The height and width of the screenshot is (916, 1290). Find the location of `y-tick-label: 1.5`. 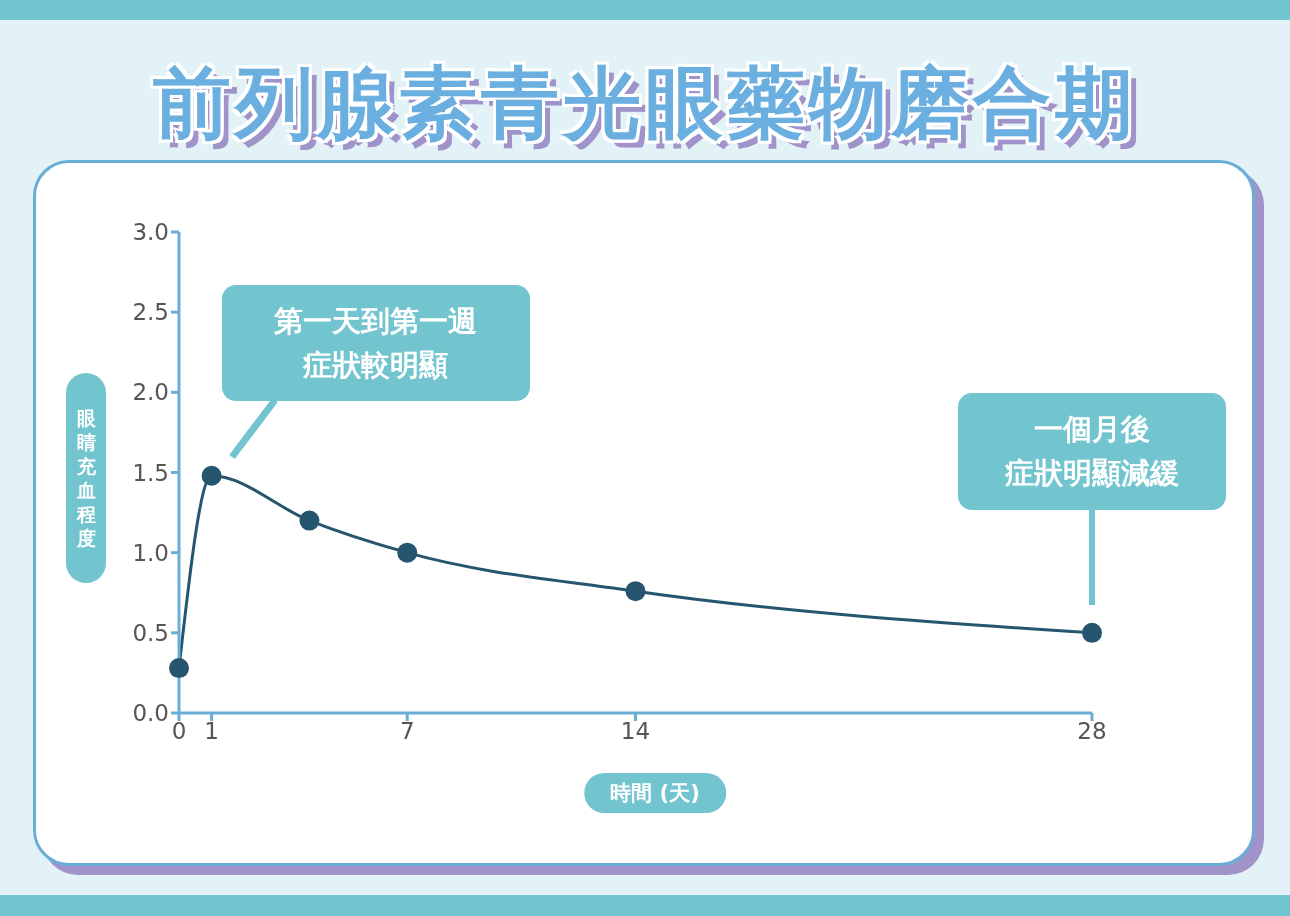

y-tick-label: 1.5 is located at coordinates (150, 472).